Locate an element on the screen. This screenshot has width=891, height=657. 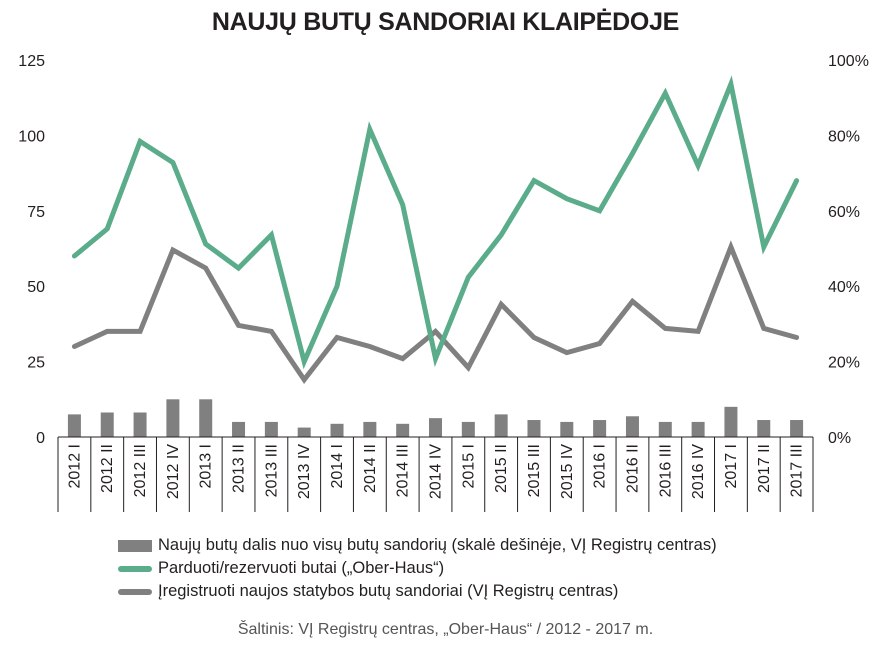
x-tick-label: 2013 I is located at coordinates (206, 466).